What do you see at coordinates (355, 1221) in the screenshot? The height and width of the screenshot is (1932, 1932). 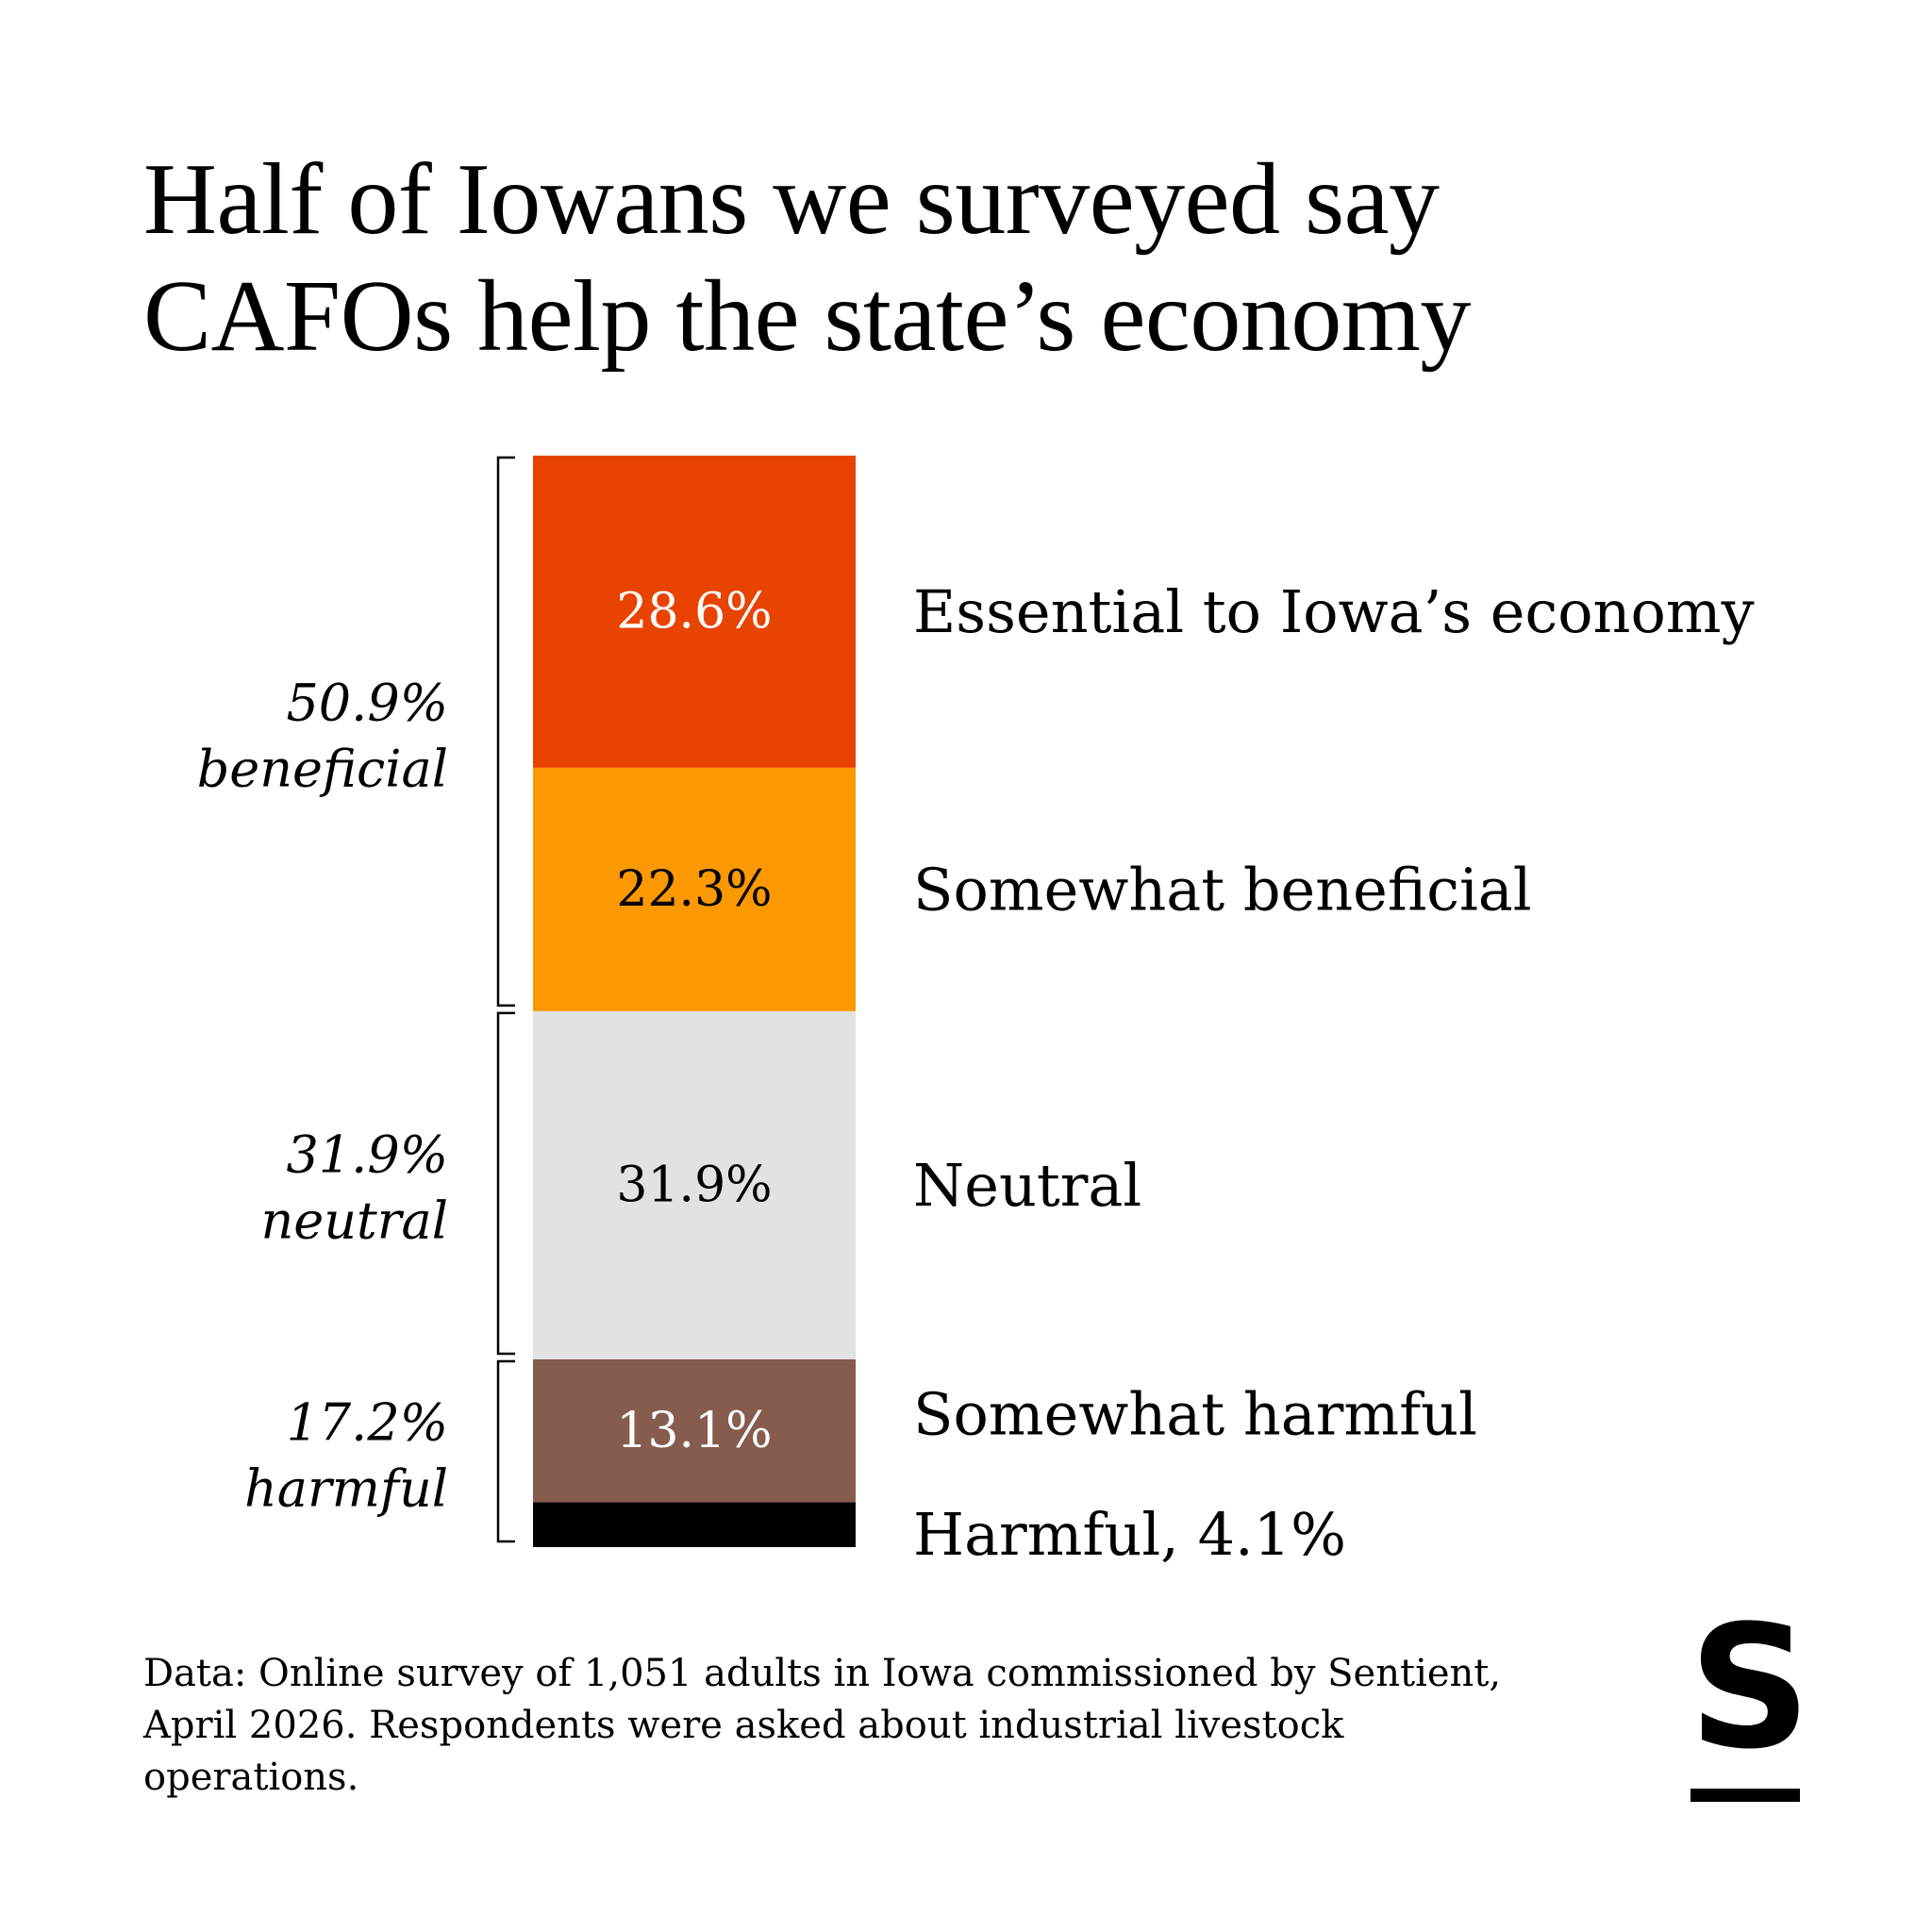 I see `group-label-neutral: neutral` at bounding box center [355, 1221].